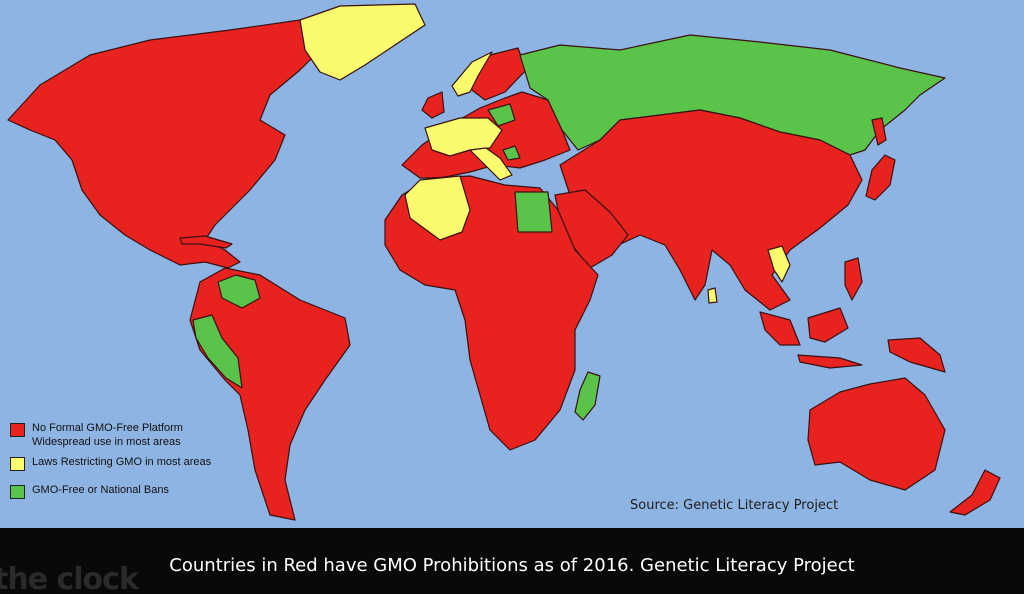 This screenshot has width=1024, height=594. Describe the element at coordinates (107, 428) in the screenshot. I see `legend-label-line-1: No Formal GMO-Free Platform` at that location.